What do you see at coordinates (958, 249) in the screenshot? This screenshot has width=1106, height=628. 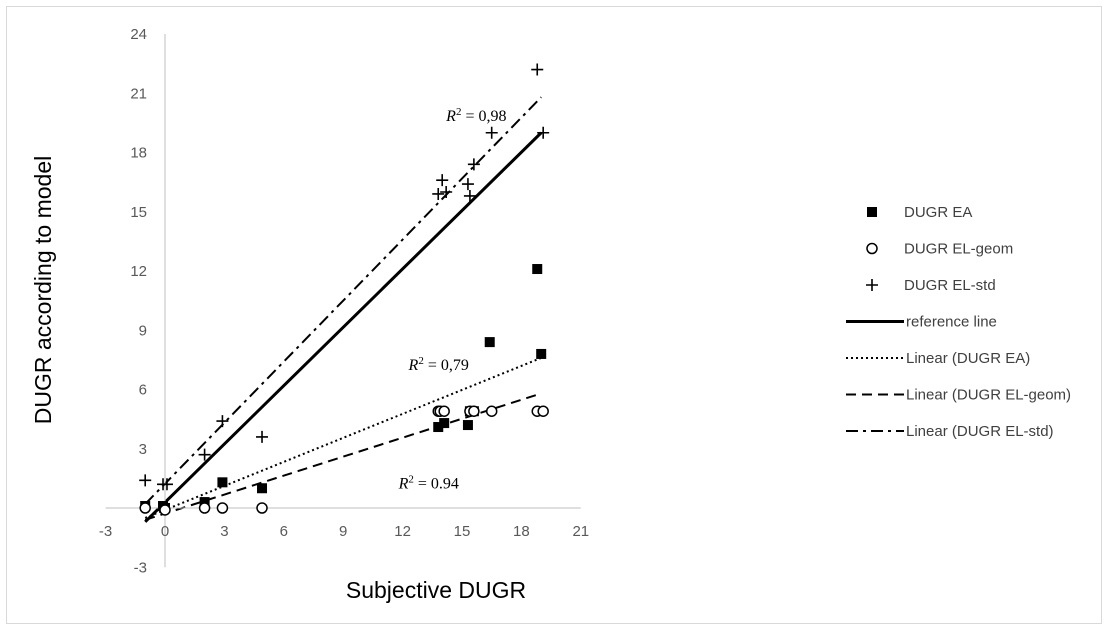 I see `legend-label: DUGR EL-geom` at bounding box center [958, 249].